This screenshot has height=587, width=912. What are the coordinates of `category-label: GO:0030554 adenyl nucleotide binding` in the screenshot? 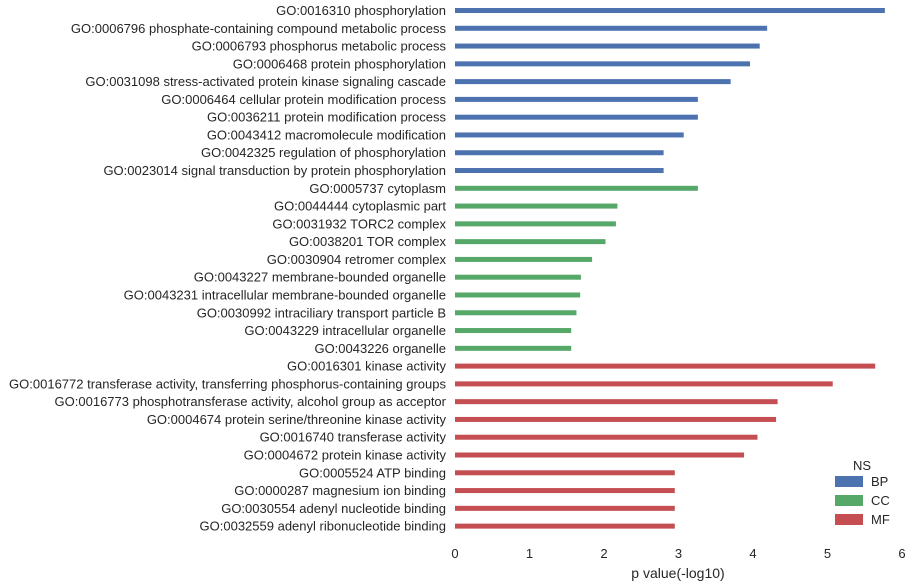 It's located at (333, 508).